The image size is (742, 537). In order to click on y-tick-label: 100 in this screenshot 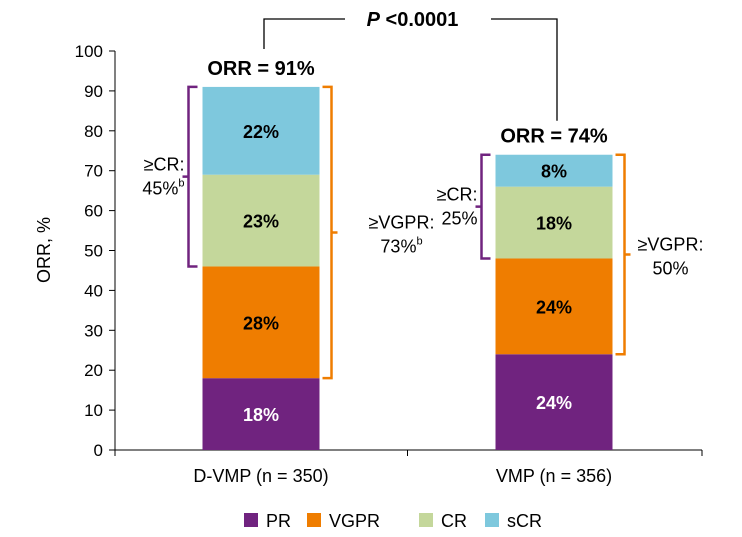, I will do `click(89, 51)`.